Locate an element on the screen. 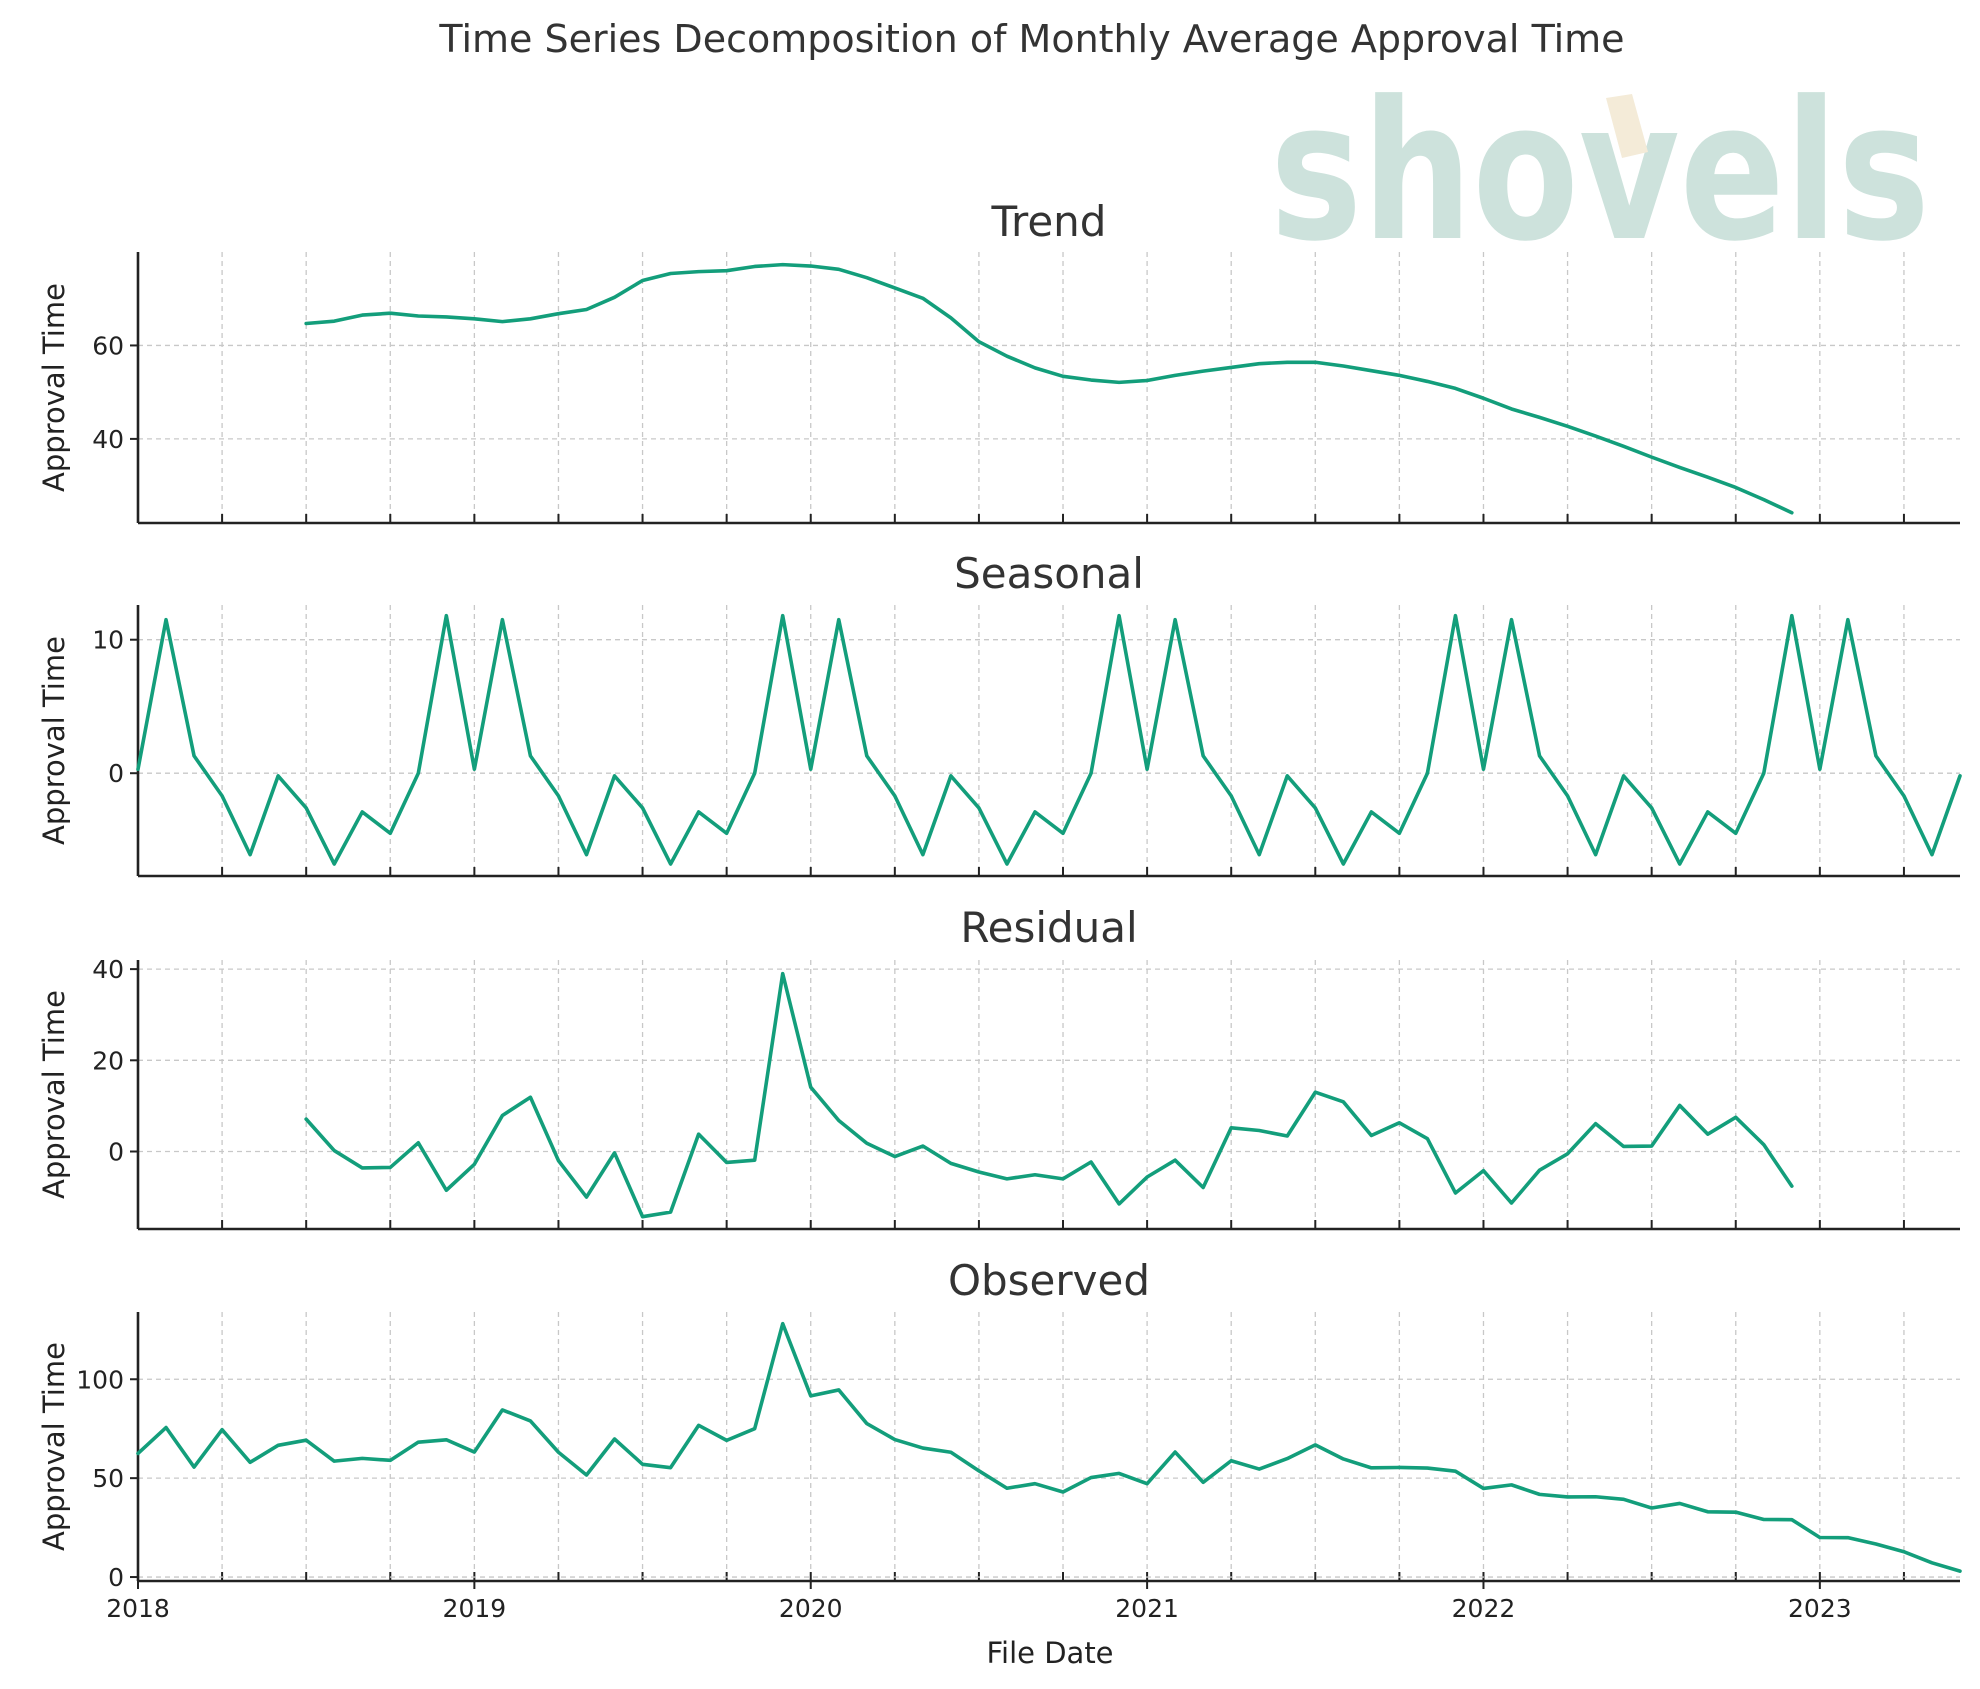  observed-series-line is located at coordinates (1049, 1447).